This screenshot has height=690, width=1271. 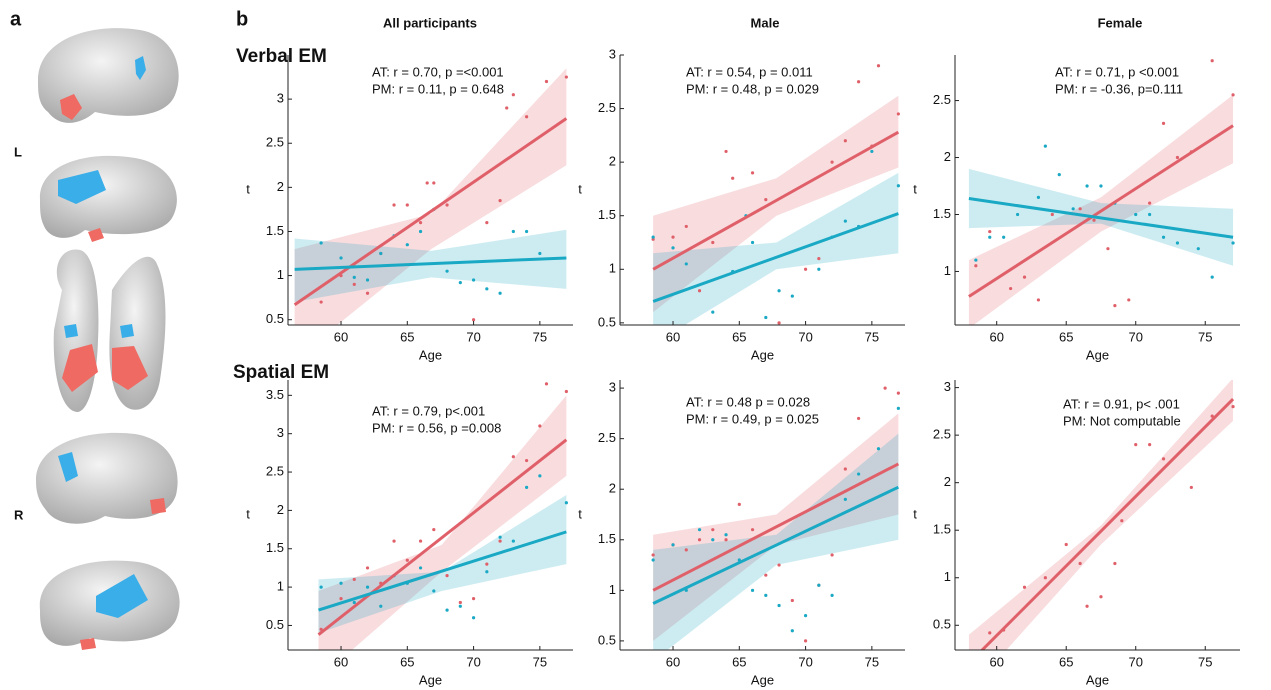 I want to click on hemisphere-label: R, so click(x=19, y=514).